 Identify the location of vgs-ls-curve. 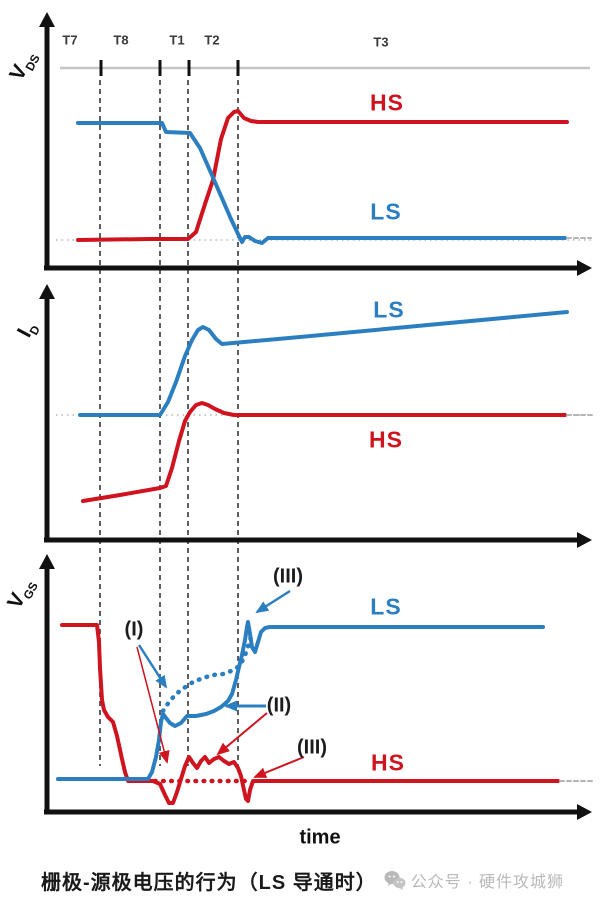
(300, 700).